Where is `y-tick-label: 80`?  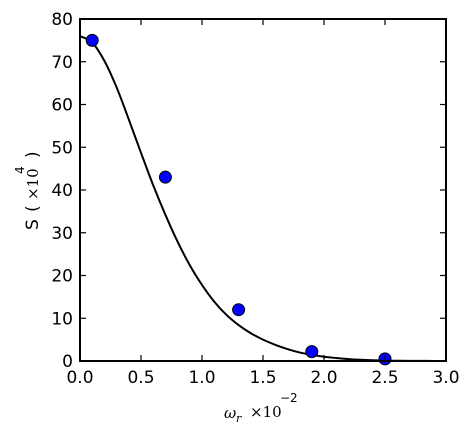 y-tick-label: 80 is located at coordinates (62, 20).